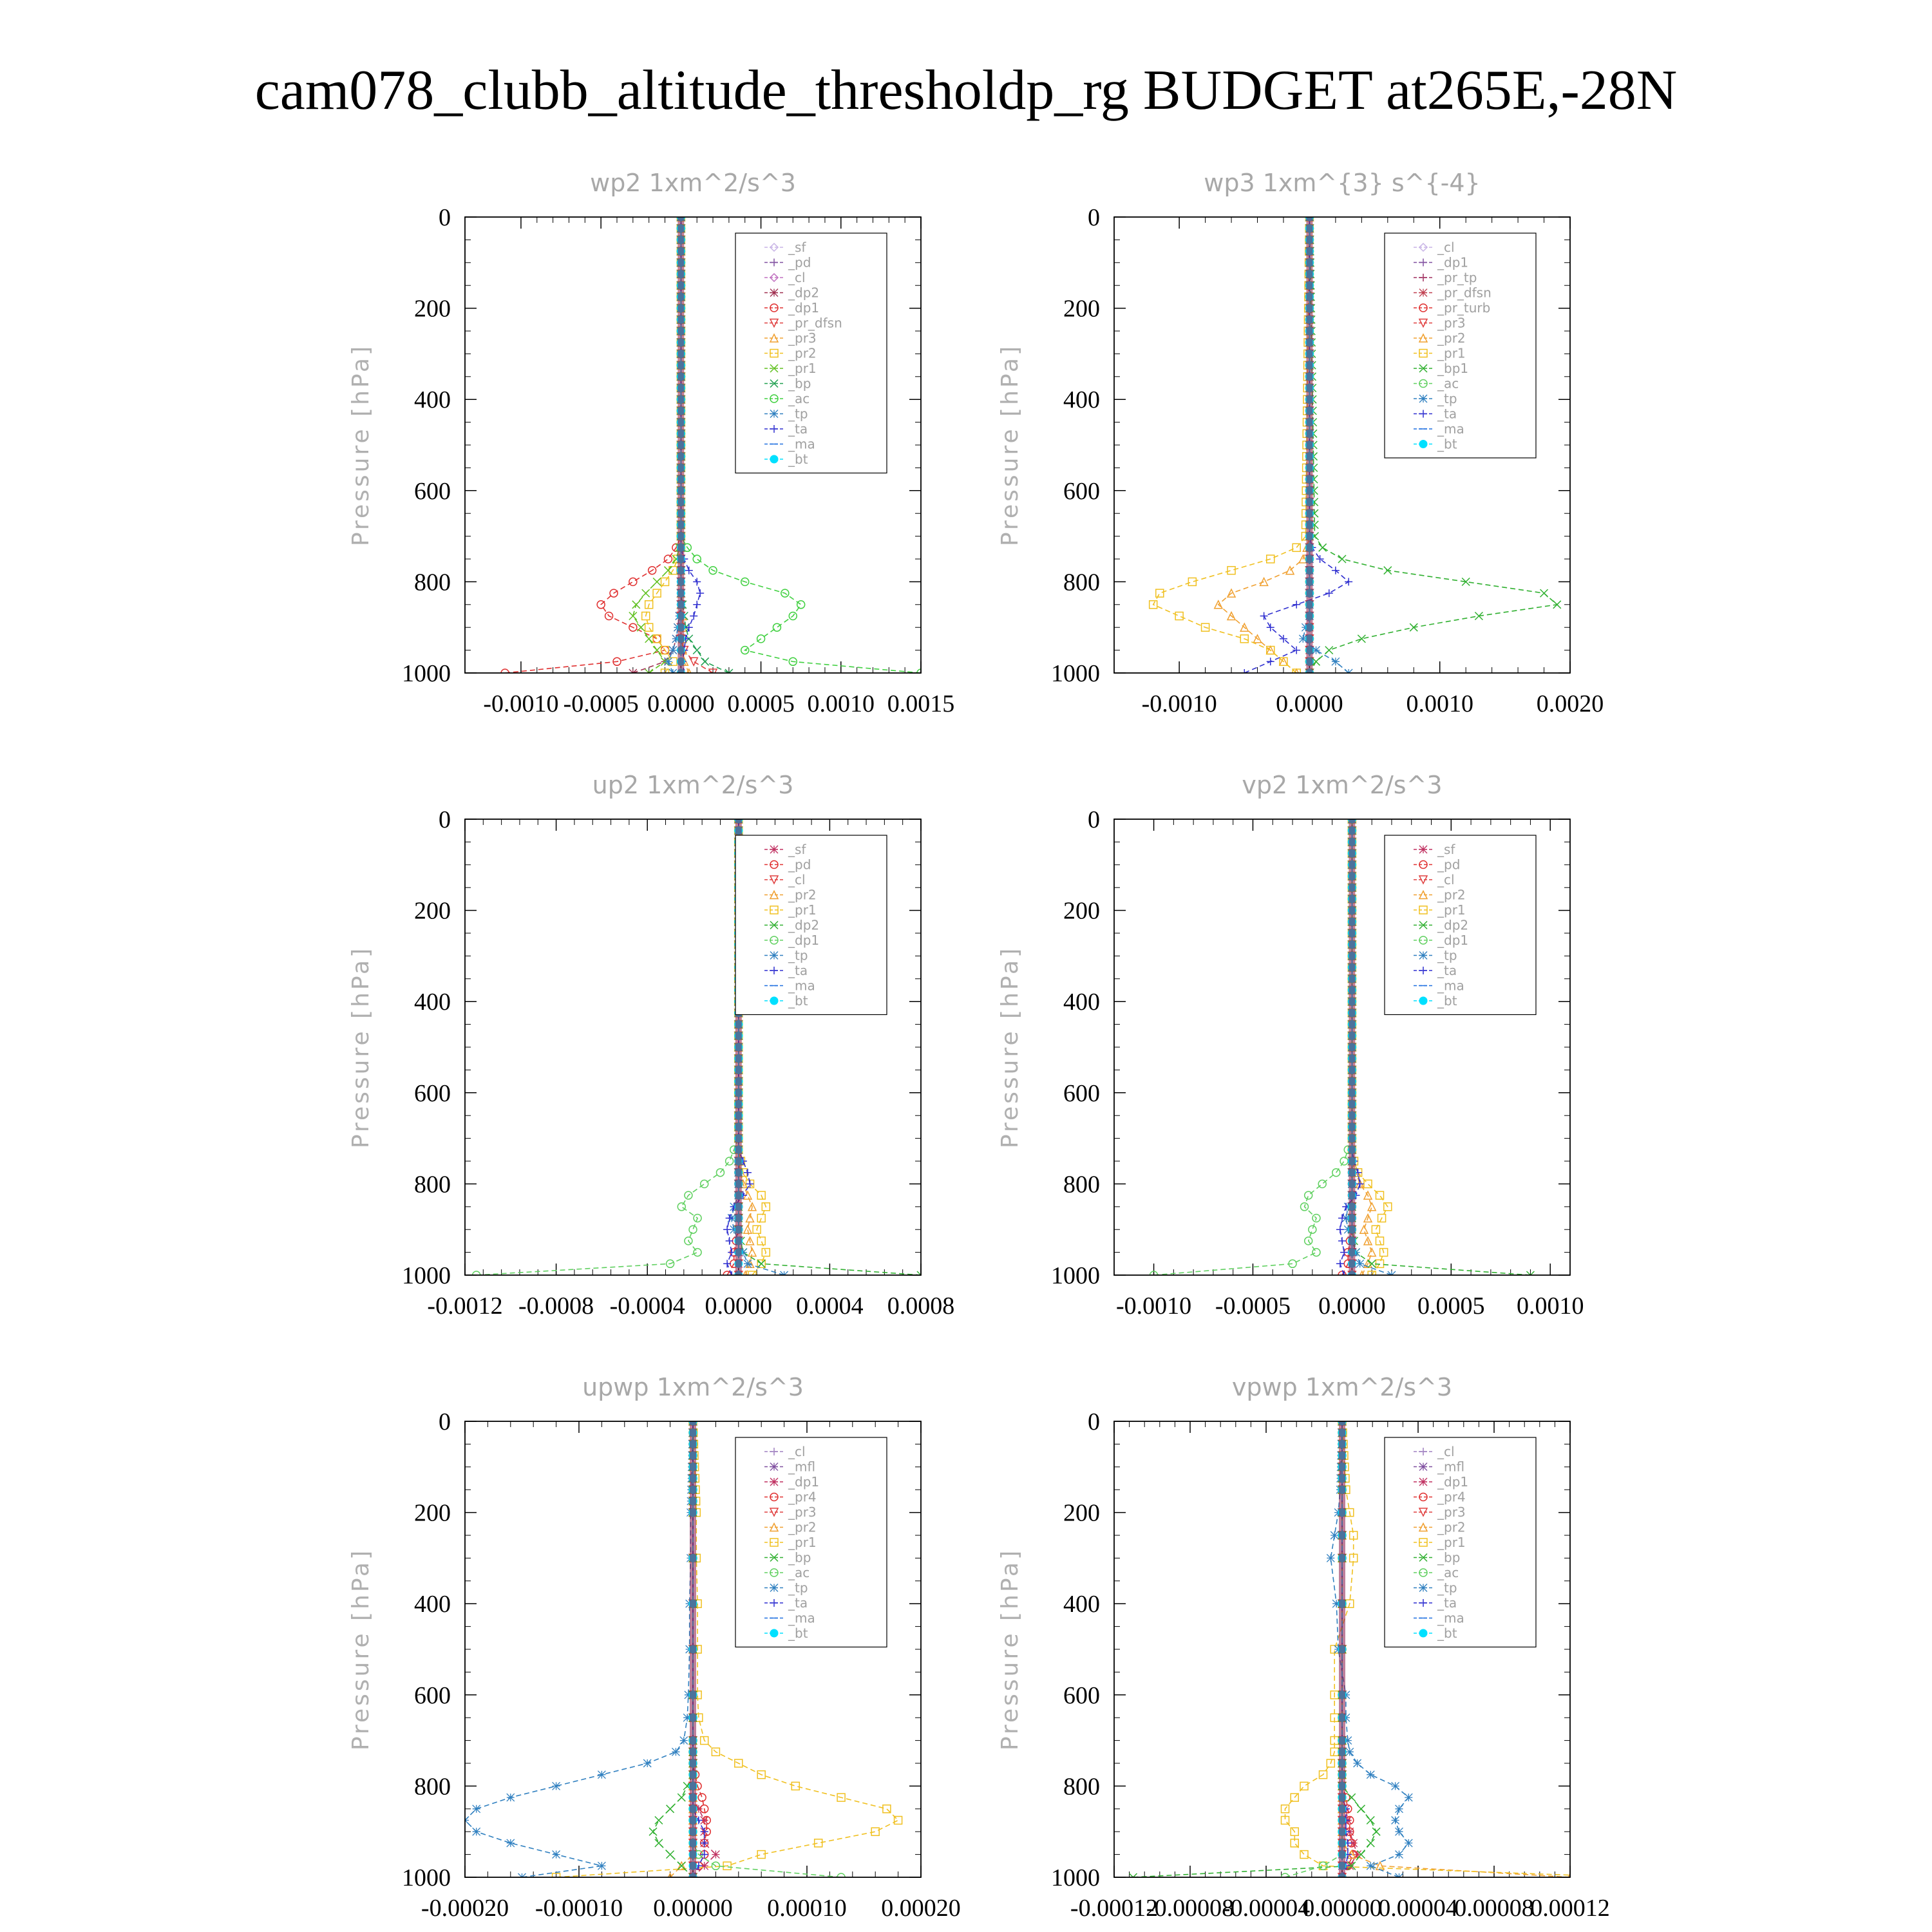 The height and width of the screenshot is (1932, 1932). What do you see at coordinates (1452, 368) in the screenshot?
I see `legend-label: _bp1` at bounding box center [1452, 368].